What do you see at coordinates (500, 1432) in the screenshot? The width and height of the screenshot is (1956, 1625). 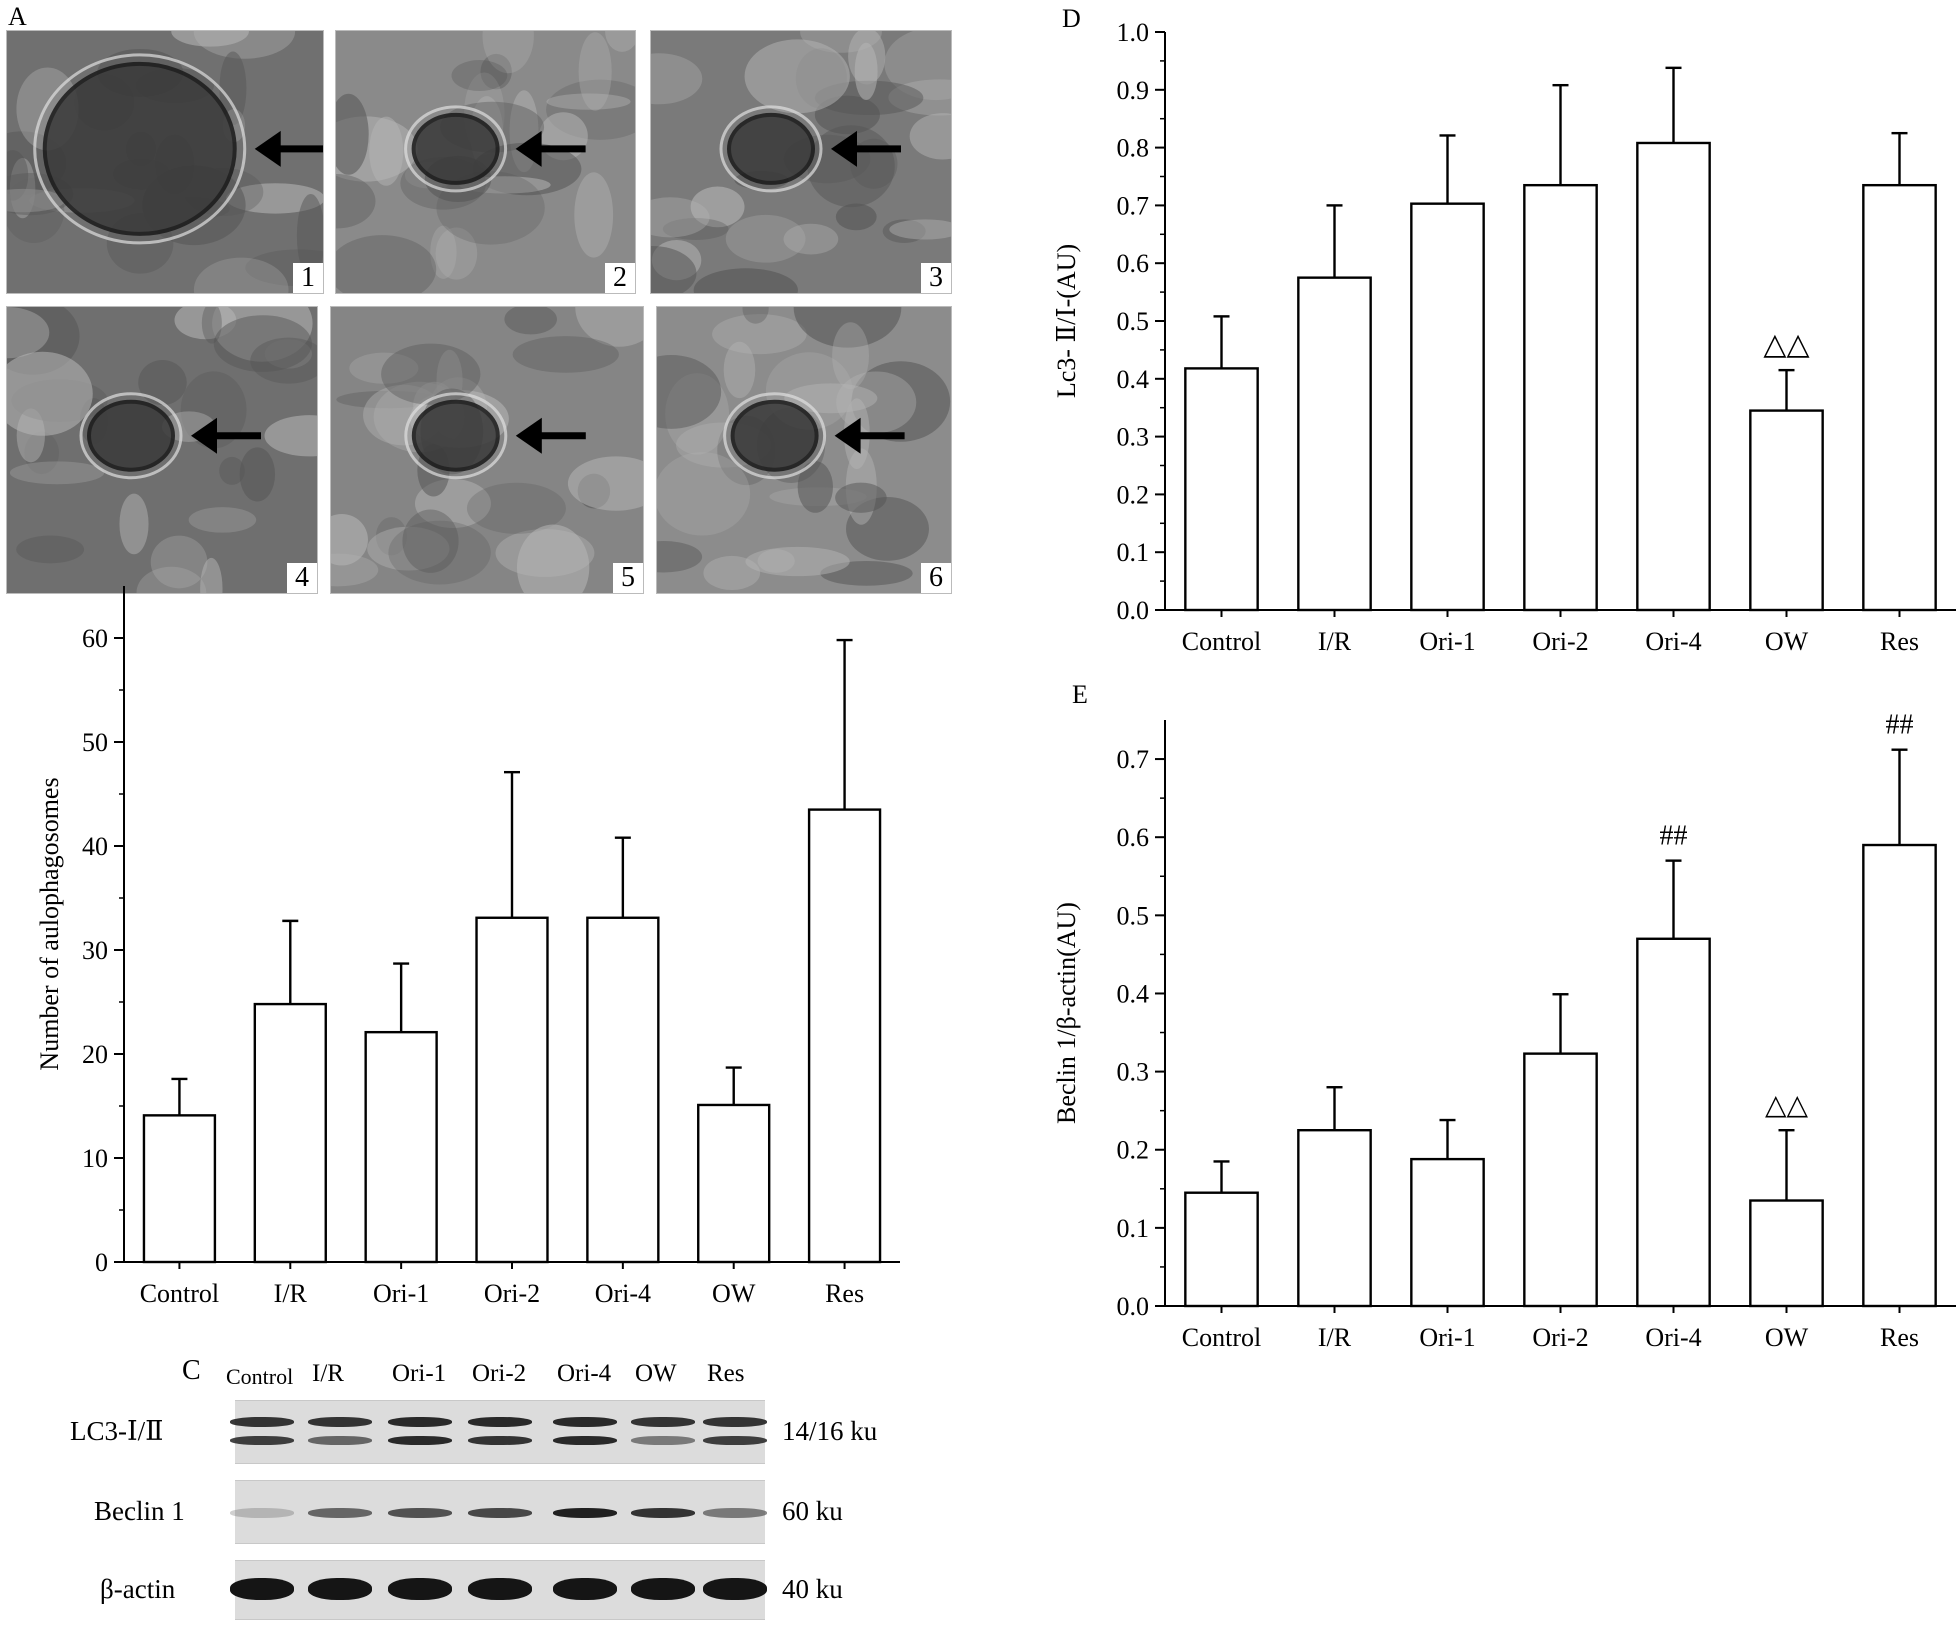 I see `blot-strip` at bounding box center [500, 1432].